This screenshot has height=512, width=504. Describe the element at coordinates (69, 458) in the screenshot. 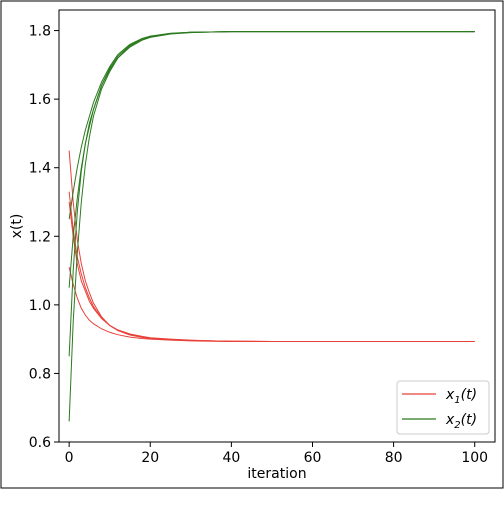

I see `x-tick-label: 0` at that location.